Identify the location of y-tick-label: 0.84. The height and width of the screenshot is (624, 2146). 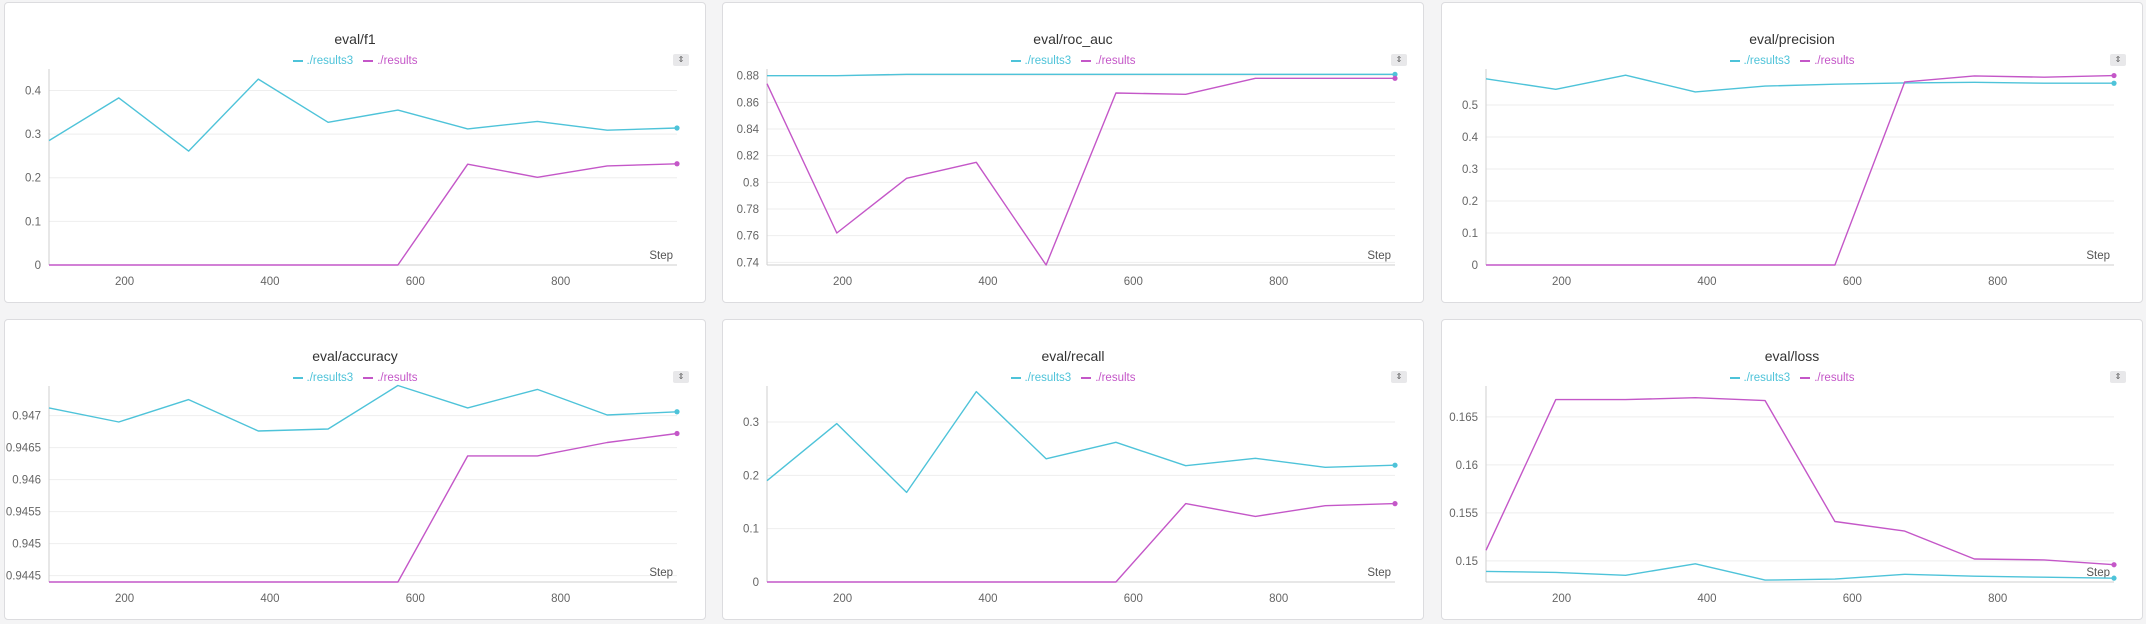
(748, 130).